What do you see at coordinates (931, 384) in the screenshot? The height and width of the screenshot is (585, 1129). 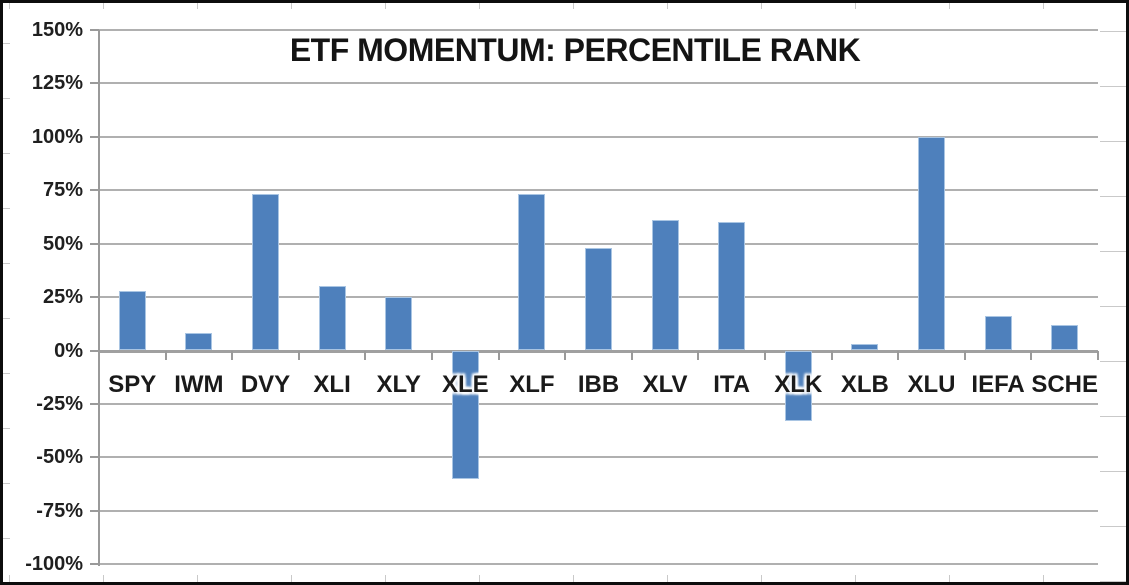 I see `x-axis-category-label: XLU` at bounding box center [931, 384].